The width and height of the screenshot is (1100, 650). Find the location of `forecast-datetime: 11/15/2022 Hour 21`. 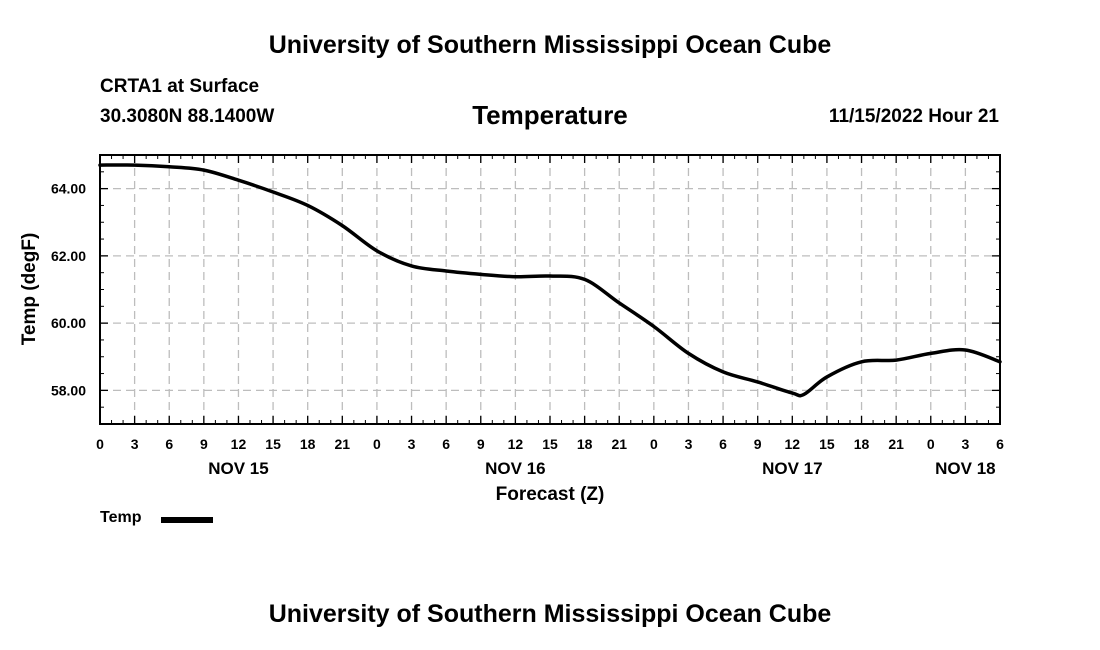

forecast-datetime: 11/15/2022 Hour 21 is located at coordinates (913, 116).